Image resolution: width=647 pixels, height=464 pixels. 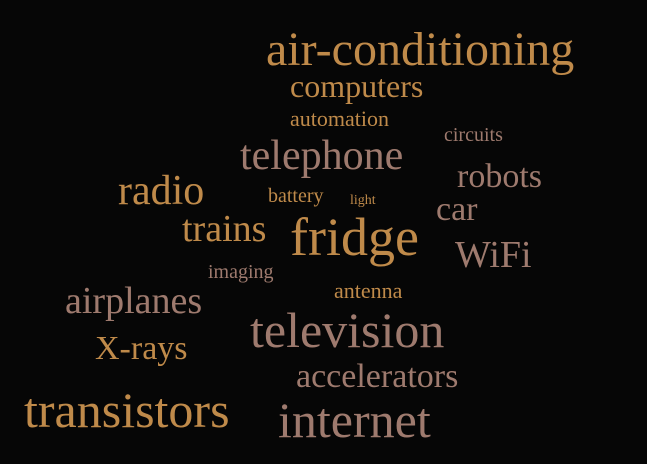 I want to click on word-trains: trains, so click(x=224, y=229).